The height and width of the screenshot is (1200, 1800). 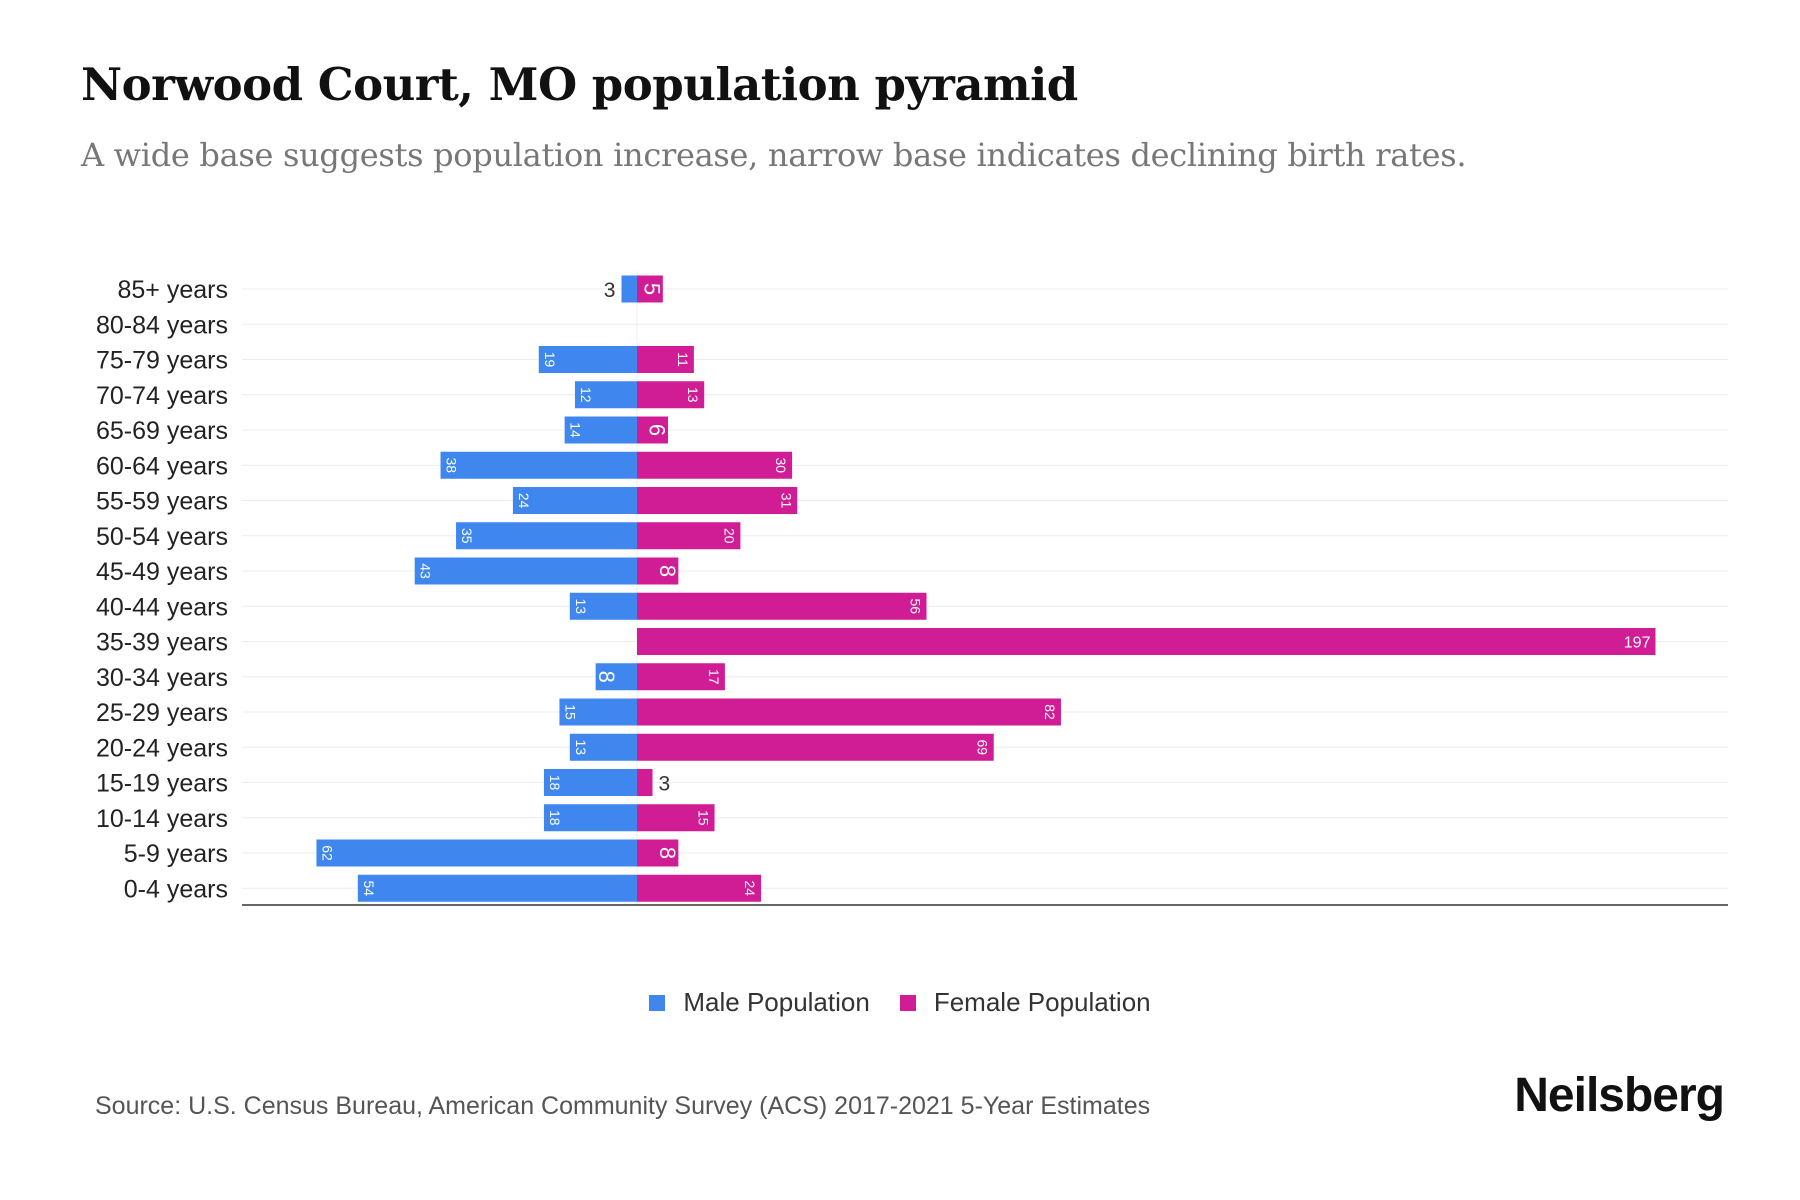 I want to click on category-label: 80-84 years, so click(x=162, y=325).